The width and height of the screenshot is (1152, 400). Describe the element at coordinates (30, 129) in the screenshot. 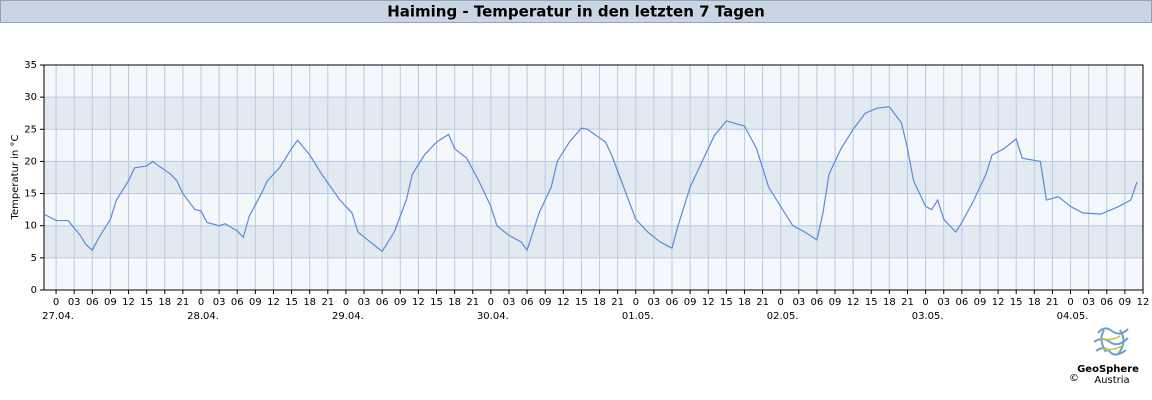

I see `y-tick-label: 25` at that location.